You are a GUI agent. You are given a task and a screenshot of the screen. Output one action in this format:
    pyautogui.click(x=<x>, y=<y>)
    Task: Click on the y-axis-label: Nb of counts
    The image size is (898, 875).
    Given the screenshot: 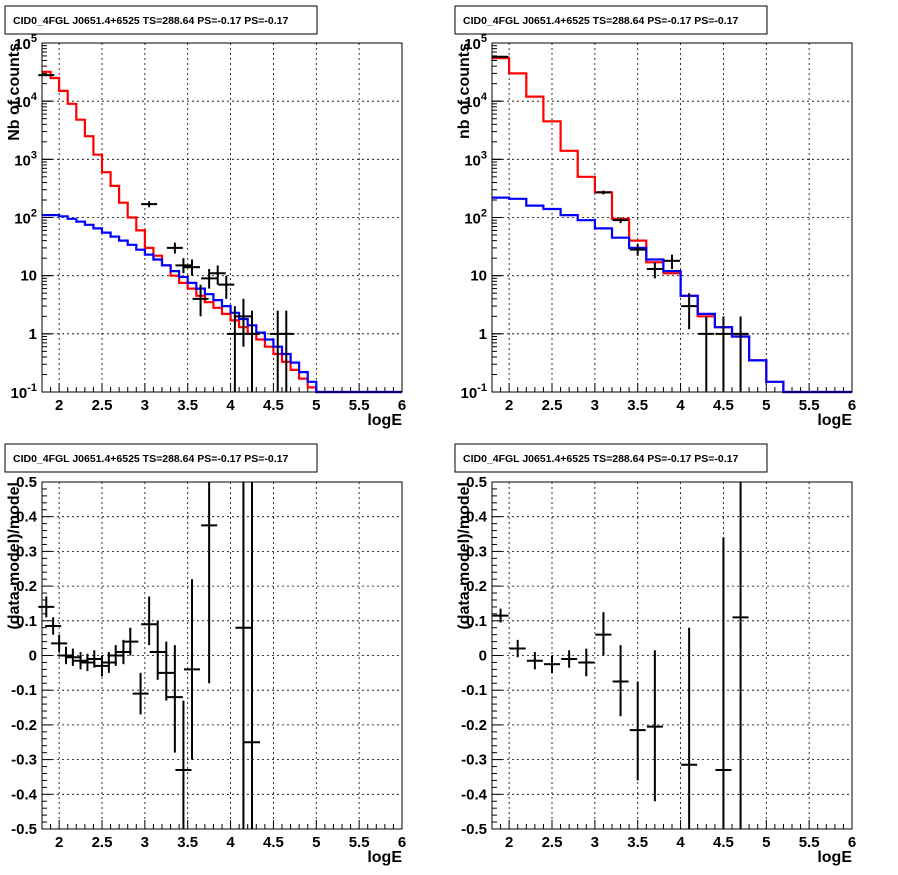 What is the action you would take?
    pyautogui.click(x=14, y=92)
    